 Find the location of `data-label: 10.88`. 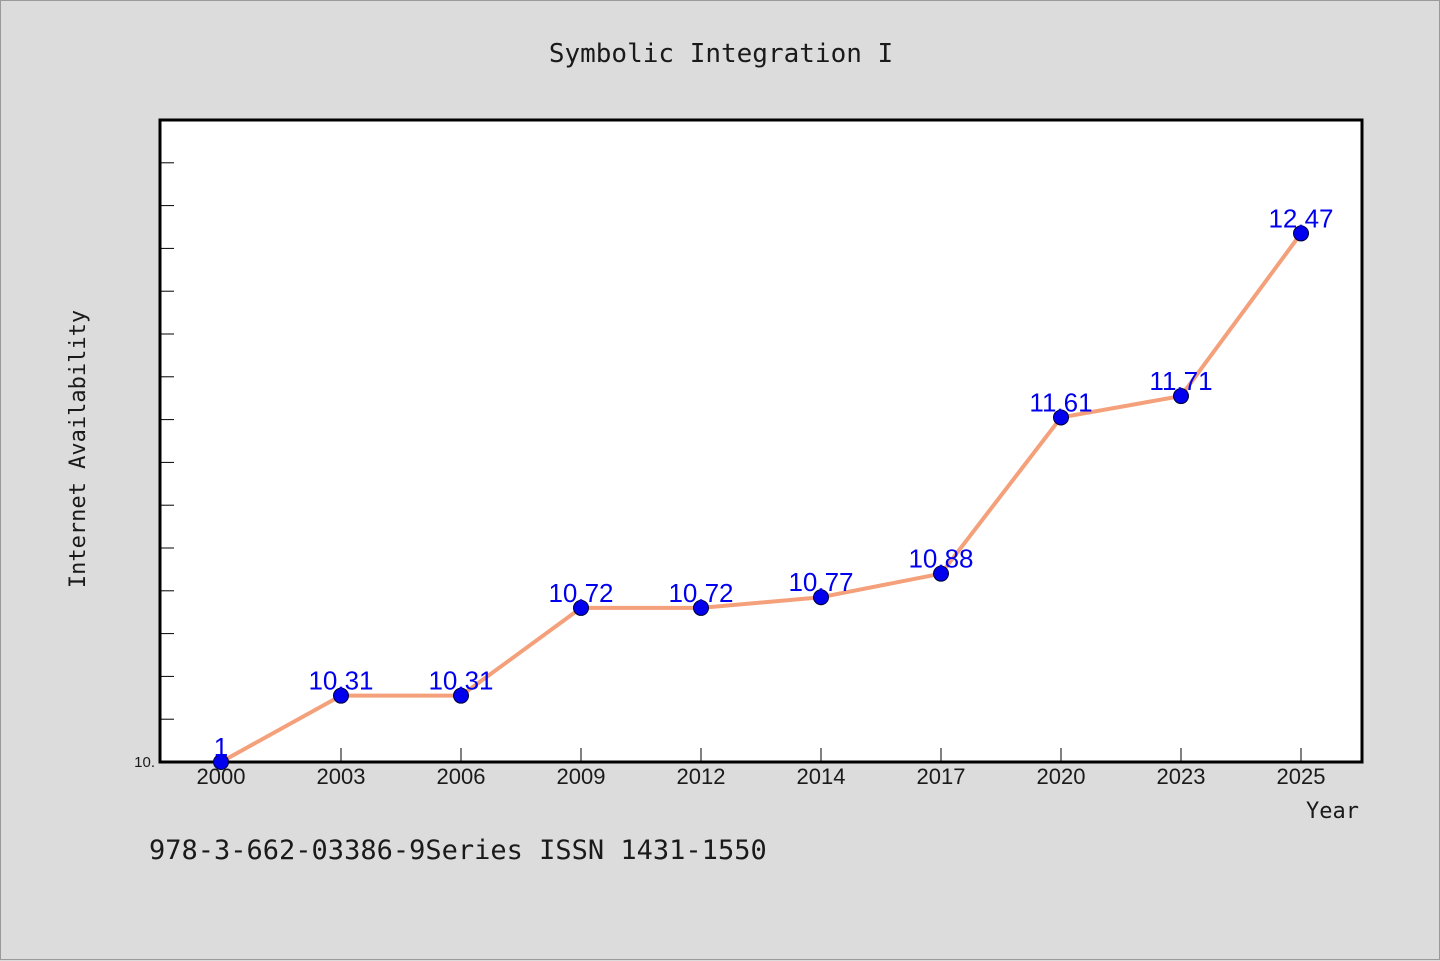

data-label: 10.88 is located at coordinates (940, 559).